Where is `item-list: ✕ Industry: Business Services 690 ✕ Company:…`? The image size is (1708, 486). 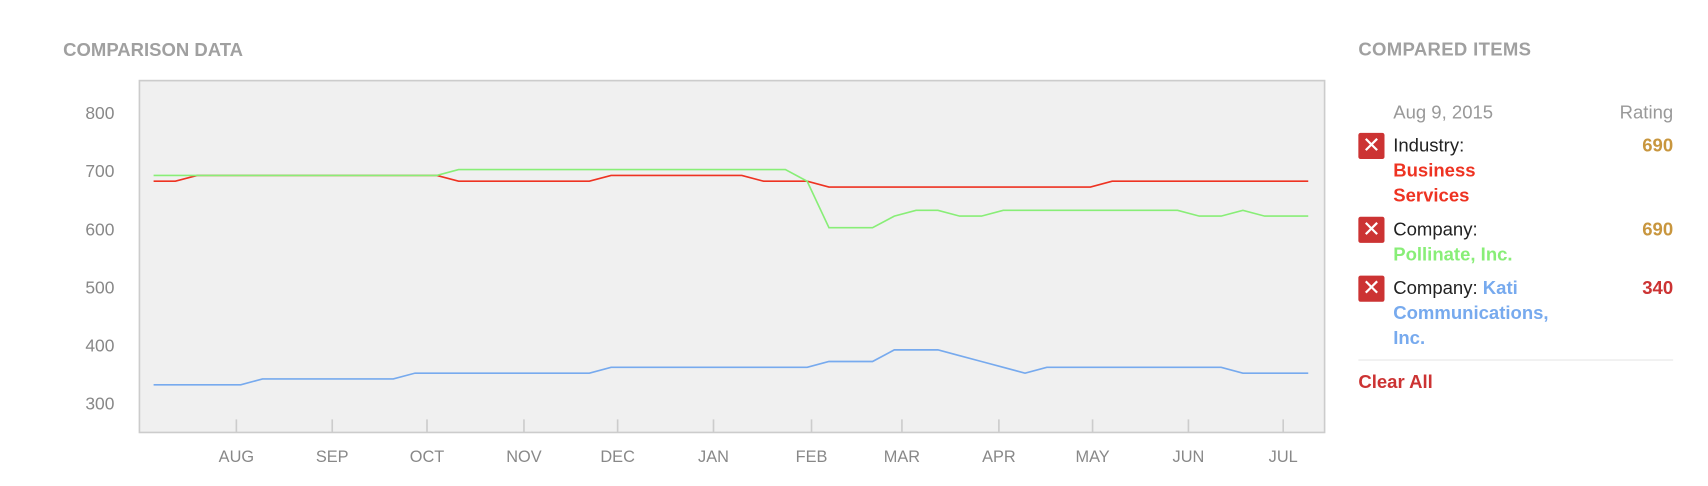
item-list: ✕ Industry: Business Services 690 ✕ Company:… is located at coordinates (1516, 241).